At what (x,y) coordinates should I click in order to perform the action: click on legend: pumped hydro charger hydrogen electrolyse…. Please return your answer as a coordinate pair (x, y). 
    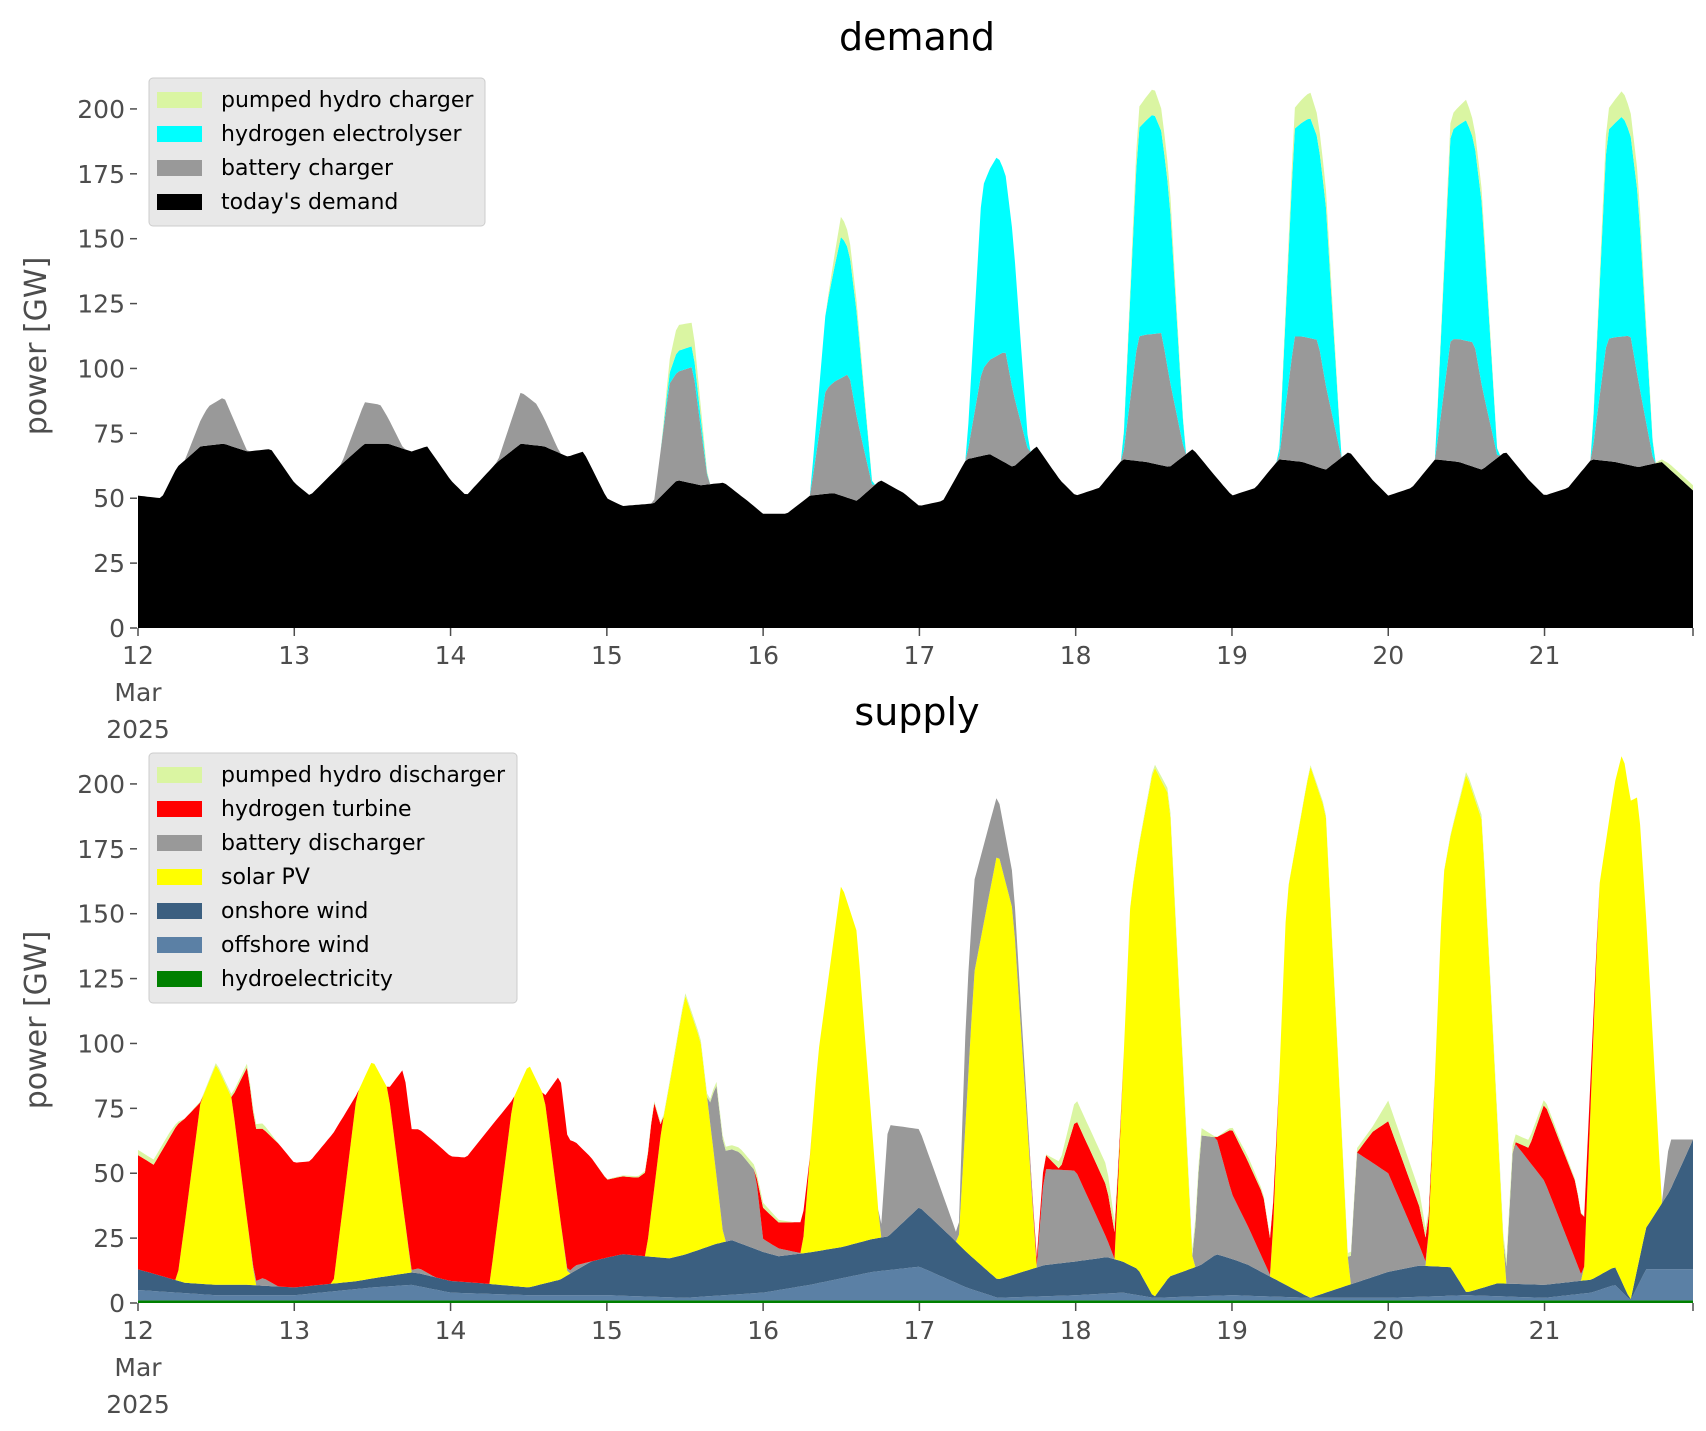
    Looking at the image, I should click on (317, 152).